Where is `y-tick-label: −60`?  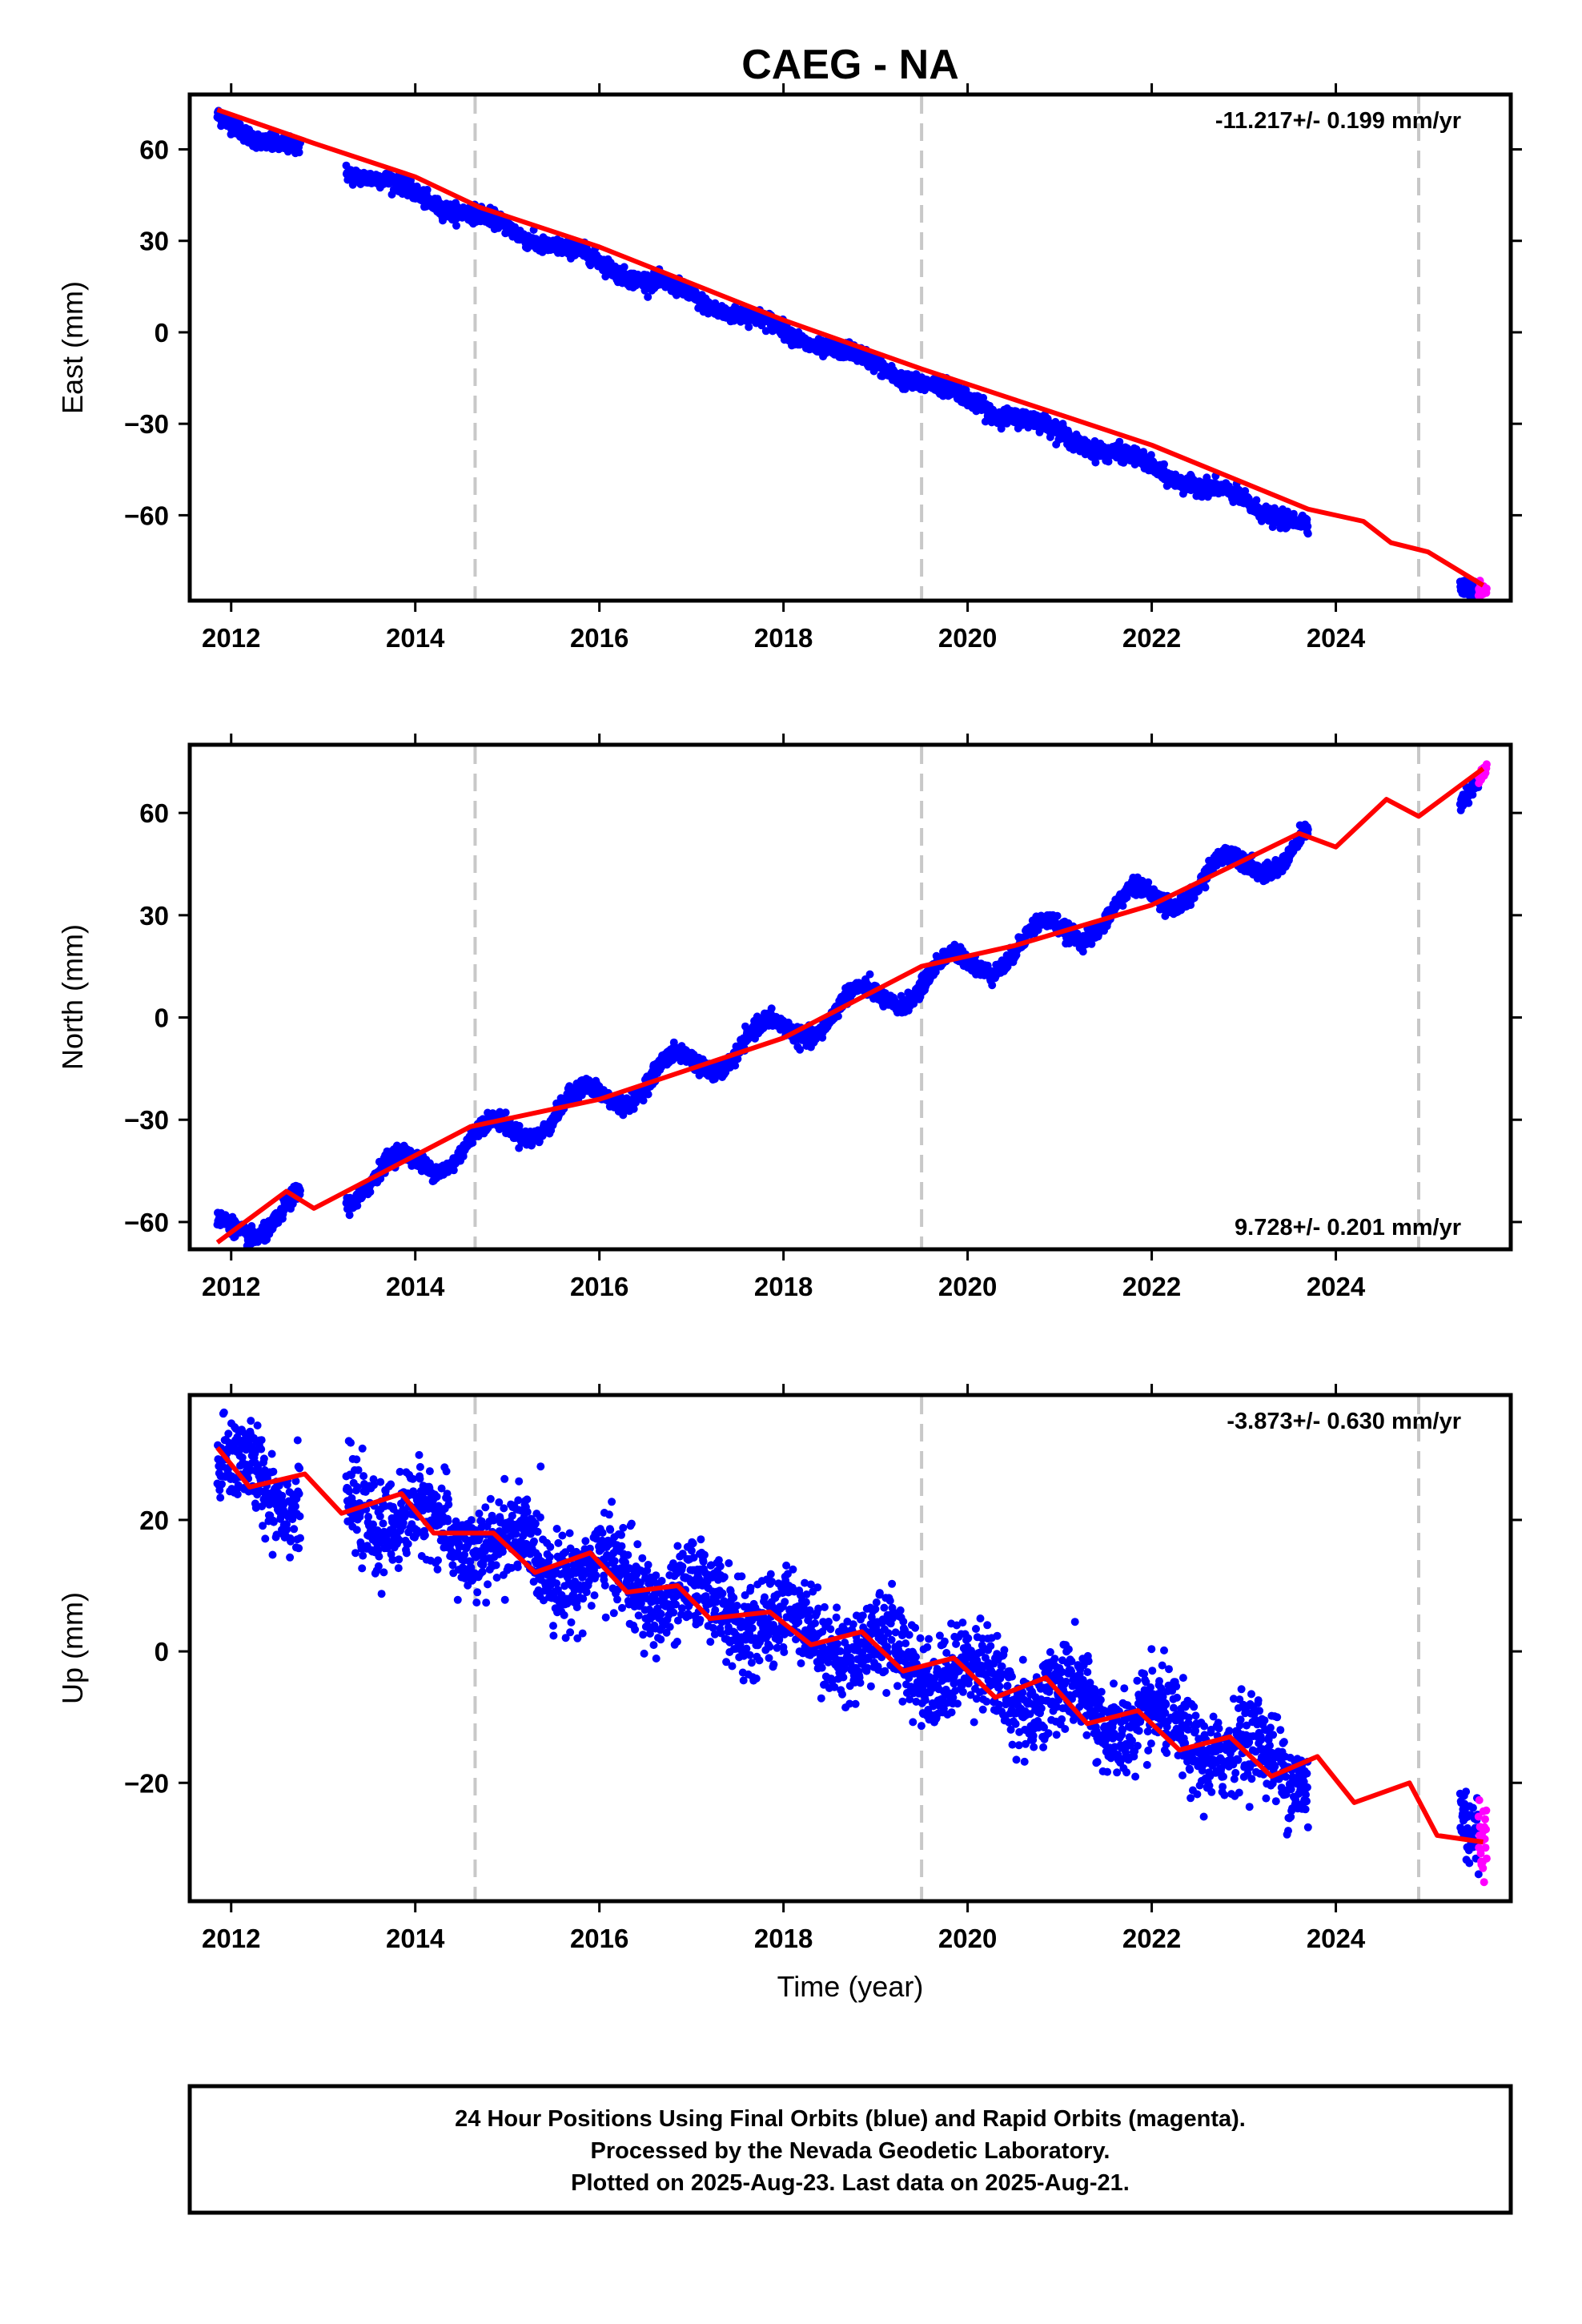
y-tick-label: −60 is located at coordinates (146, 515).